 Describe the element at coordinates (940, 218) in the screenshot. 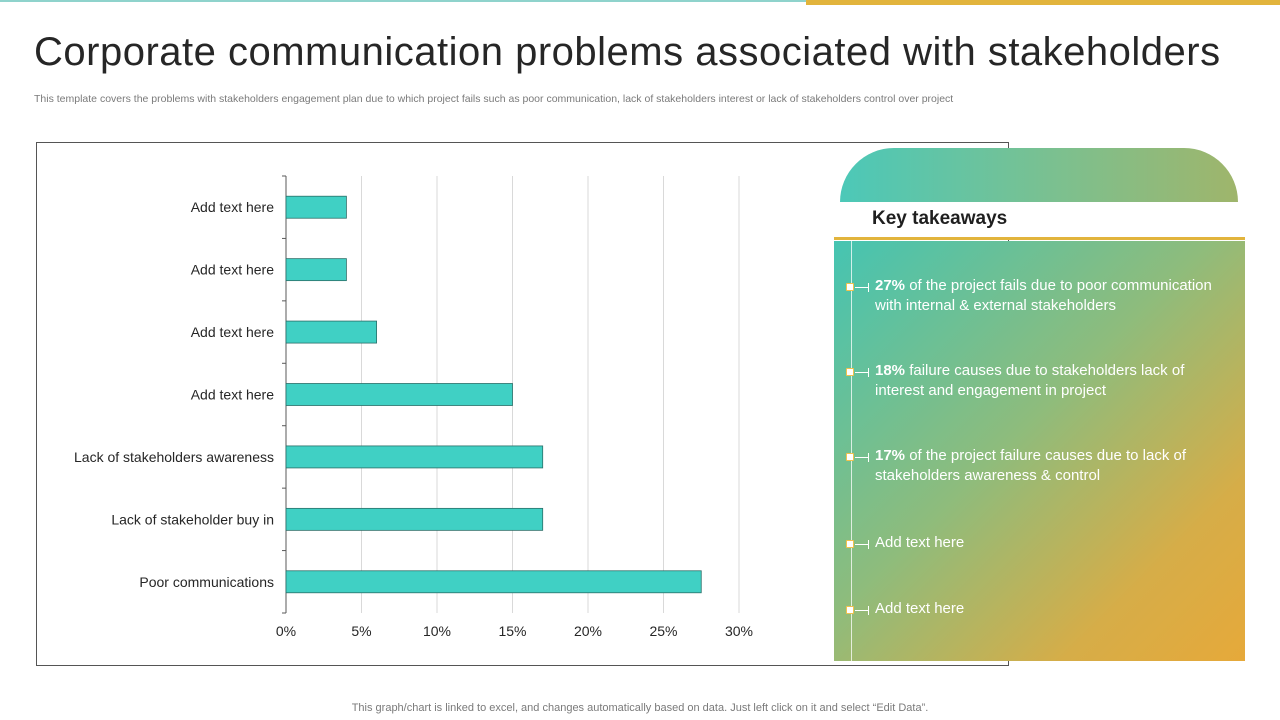

I see `takeaways-title: Key takeaways` at that location.